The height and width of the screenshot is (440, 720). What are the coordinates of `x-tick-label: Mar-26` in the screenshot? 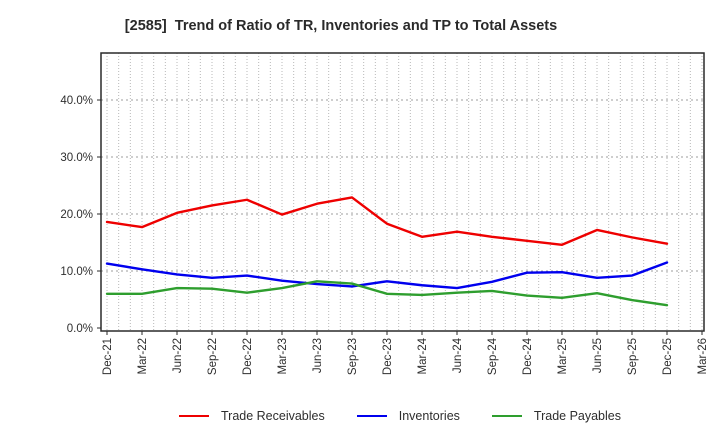 It's located at (703, 356).